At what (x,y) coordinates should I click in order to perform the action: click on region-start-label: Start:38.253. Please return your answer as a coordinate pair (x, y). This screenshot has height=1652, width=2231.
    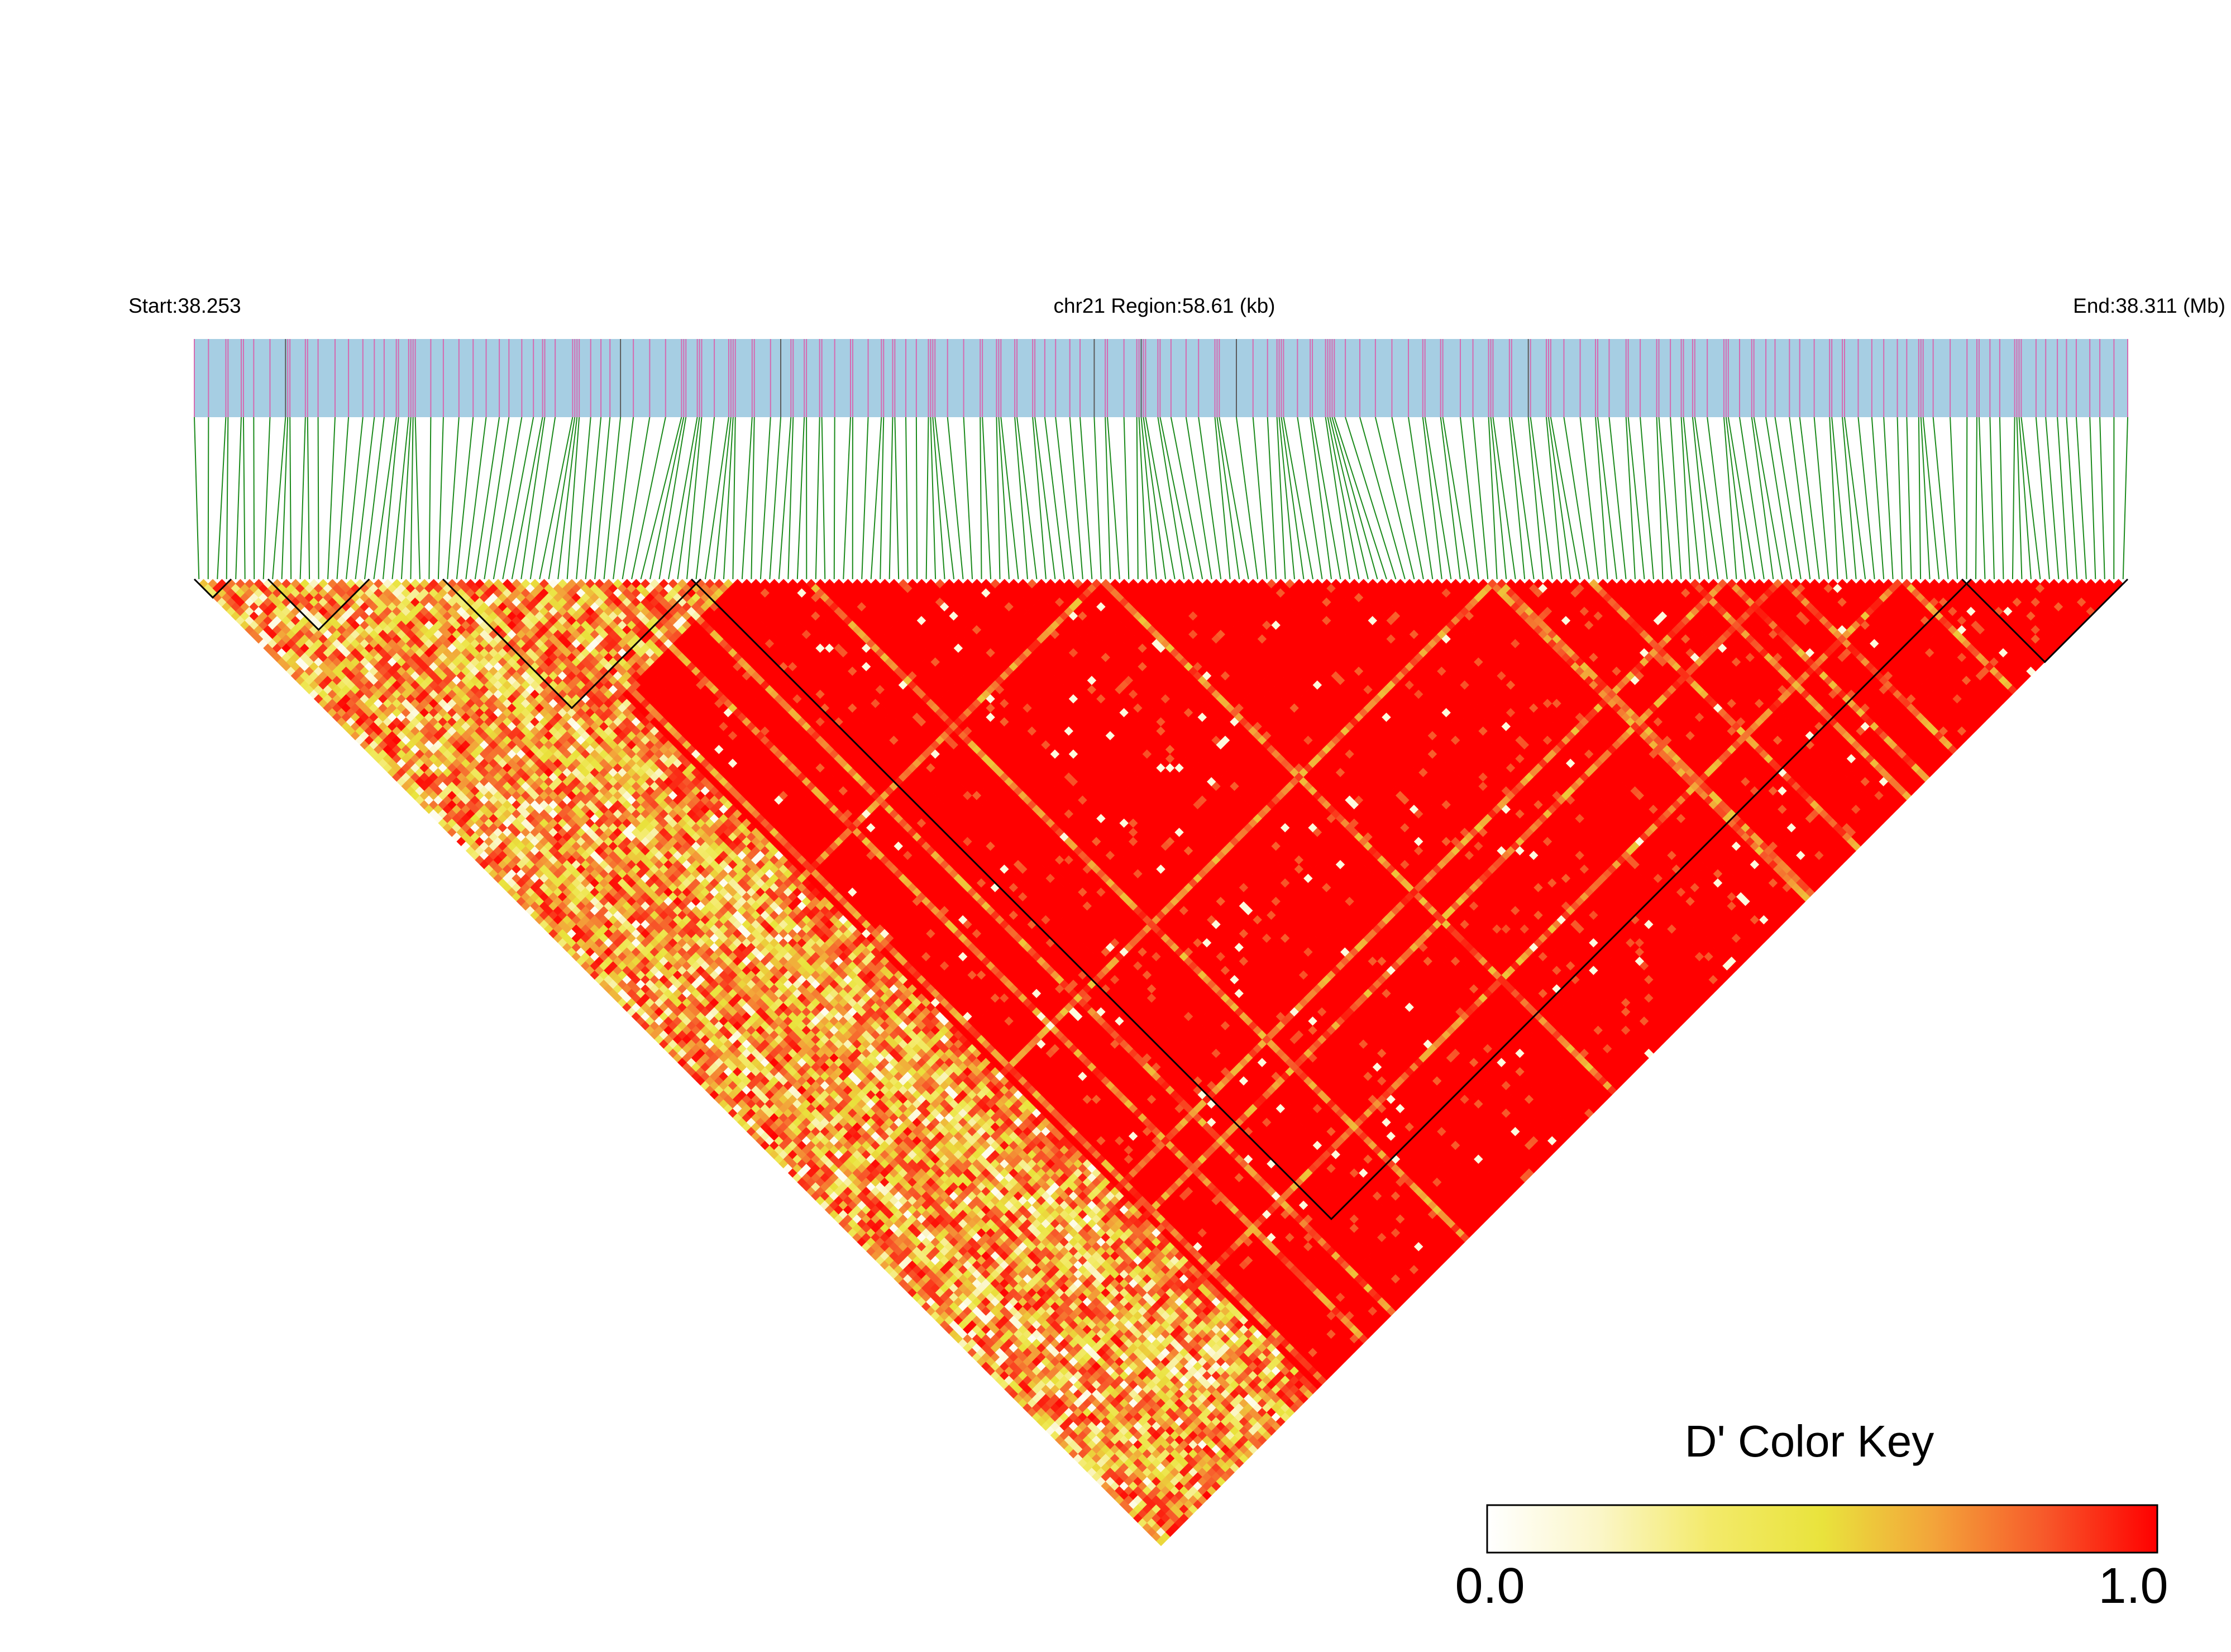
    Looking at the image, I should click on (184, 305).